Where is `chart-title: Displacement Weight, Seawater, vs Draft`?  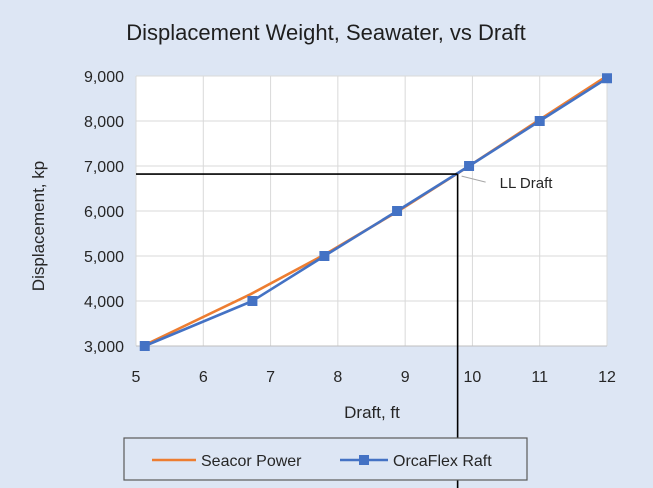 chart-title: Displacement Weight, Seawater, vs Draft is located at coordinates (325, 32).